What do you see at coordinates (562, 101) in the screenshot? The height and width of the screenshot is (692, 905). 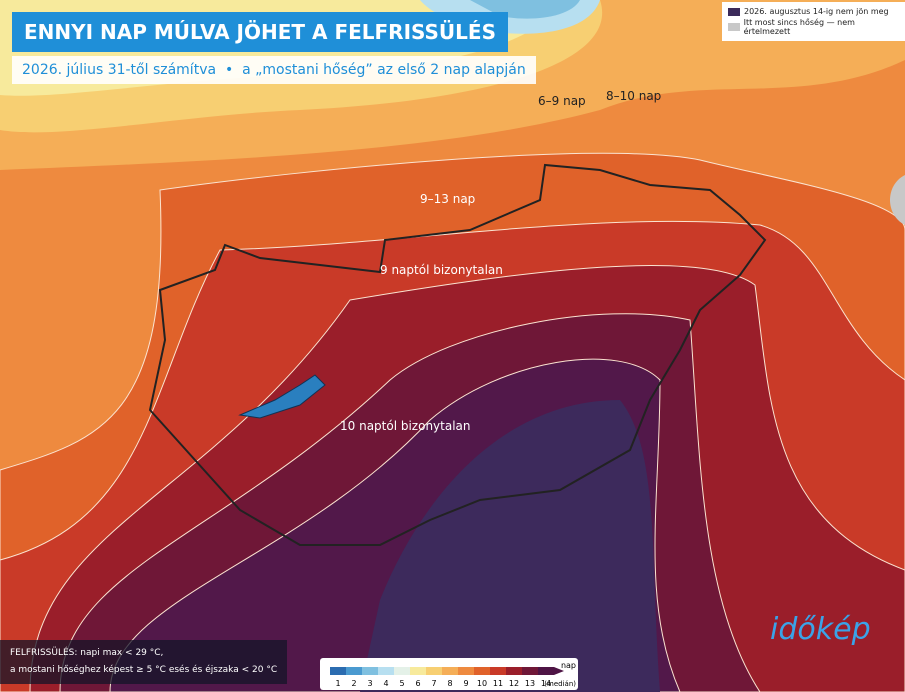 I see `map-label: 6–9 nap` at bounding box center [562, 101].